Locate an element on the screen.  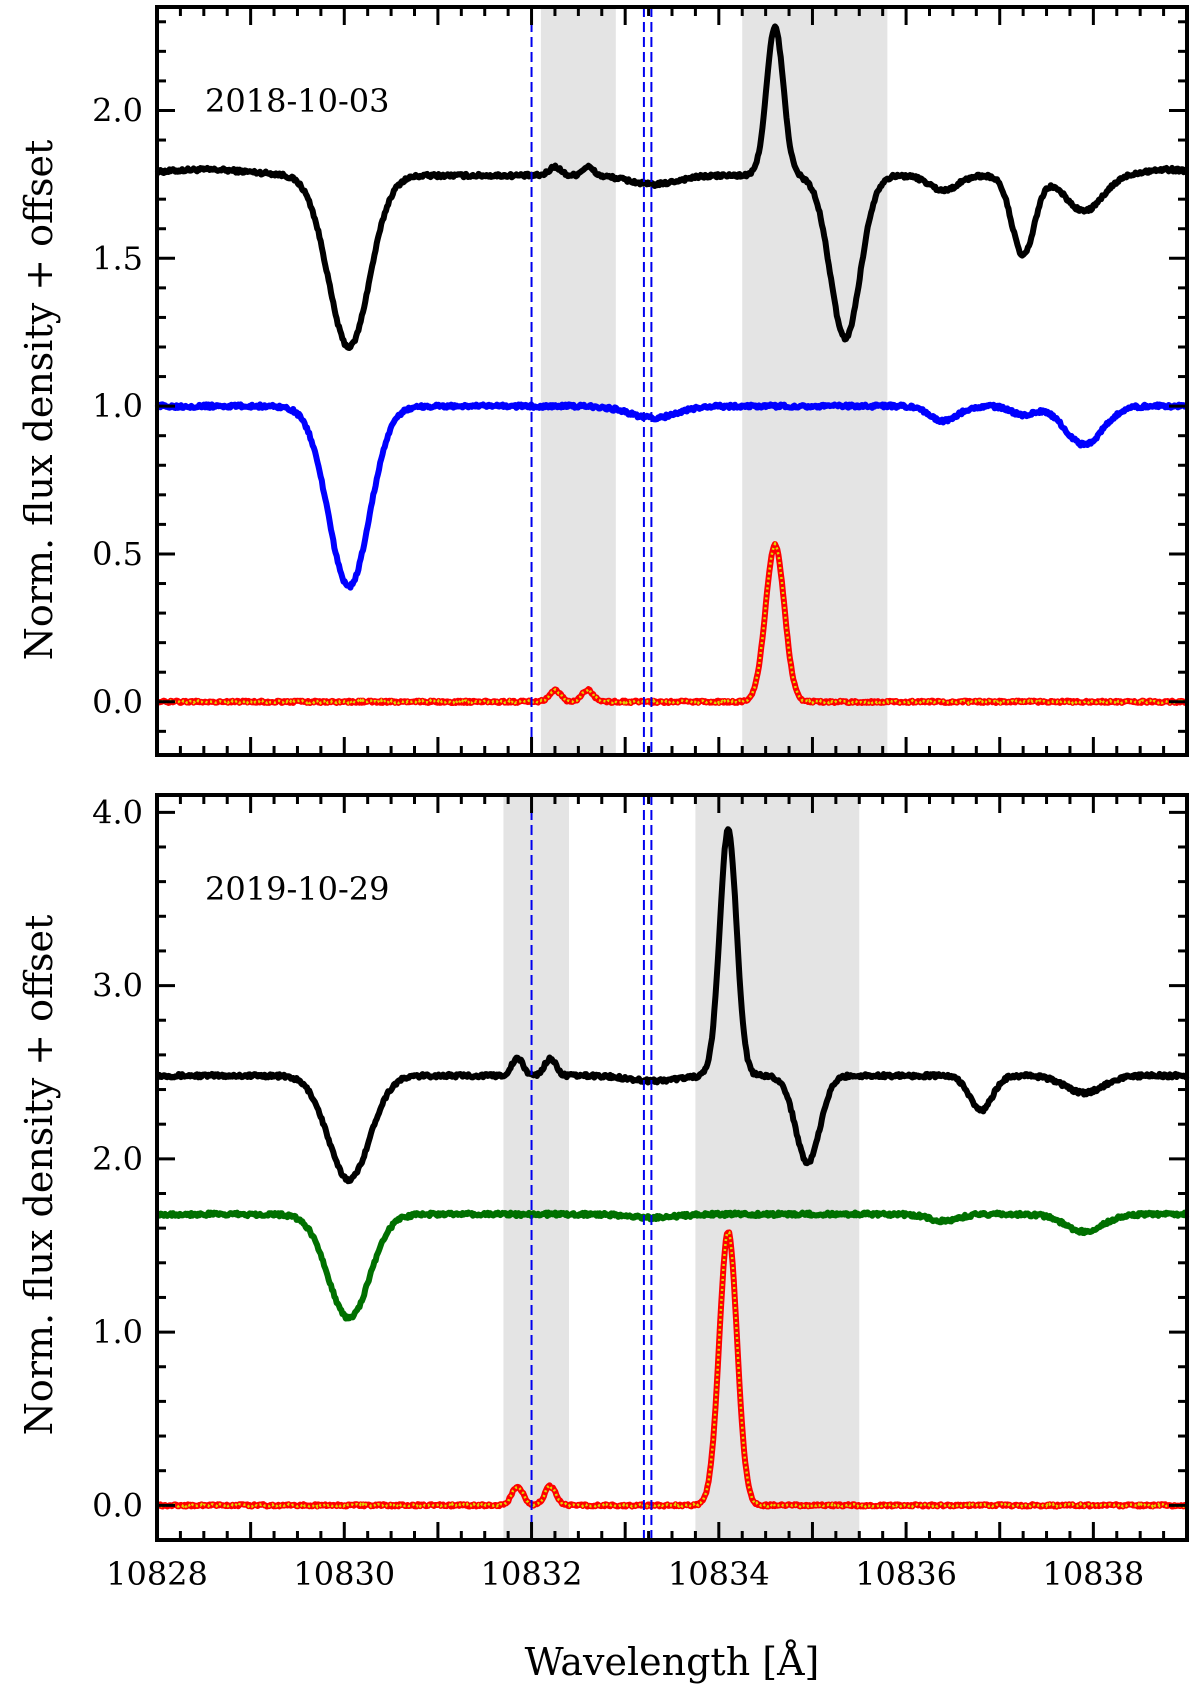
y-tick-labels: 0.0 0.5 1.0 1.5 2.0 is located at coordinates (117, 405).